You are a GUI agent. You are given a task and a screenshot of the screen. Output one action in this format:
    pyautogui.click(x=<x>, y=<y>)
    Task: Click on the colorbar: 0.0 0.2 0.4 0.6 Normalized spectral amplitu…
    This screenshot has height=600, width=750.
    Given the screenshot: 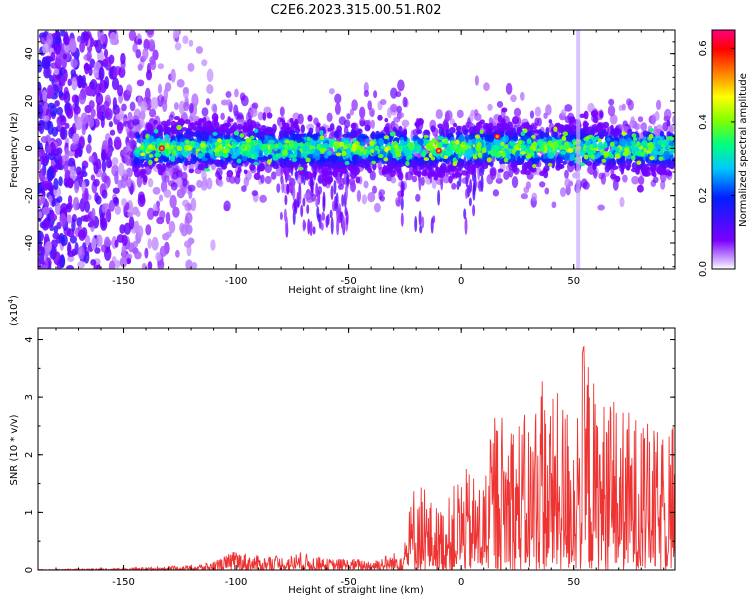 What is the action you would take?
    pyautogui.click(x=723, y=153)
    